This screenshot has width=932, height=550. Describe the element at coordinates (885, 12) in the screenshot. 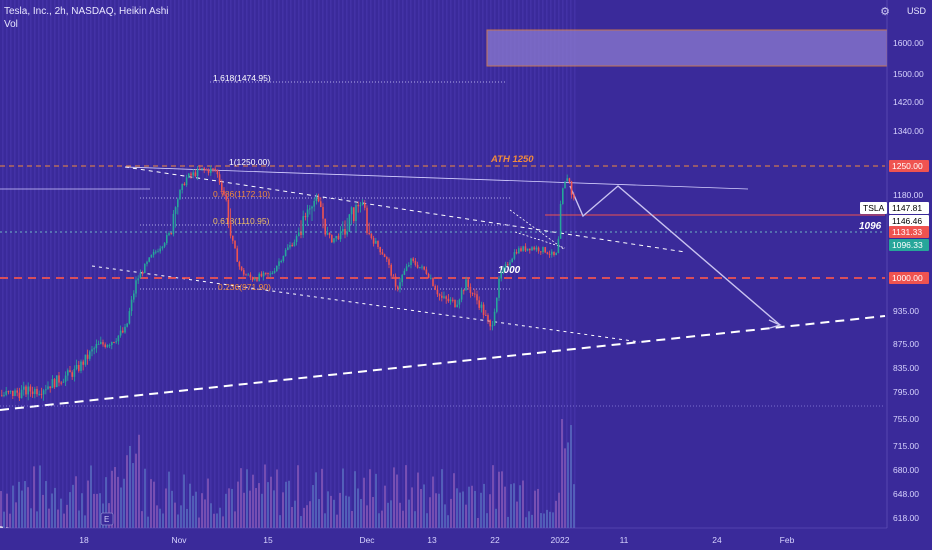

I see `gear-icon: ⚙` at that location.